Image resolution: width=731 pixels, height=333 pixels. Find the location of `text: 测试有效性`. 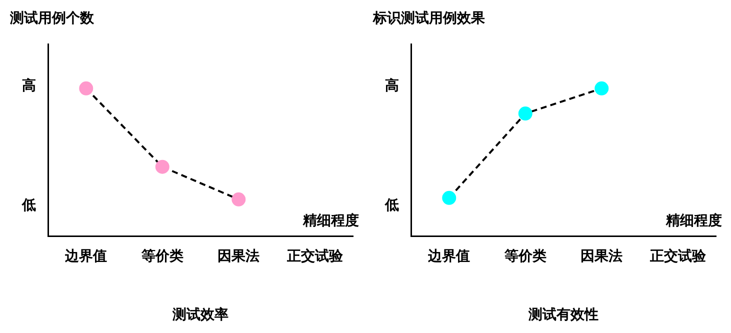

text: 测试有效性 is located at coordinates (563, 315).